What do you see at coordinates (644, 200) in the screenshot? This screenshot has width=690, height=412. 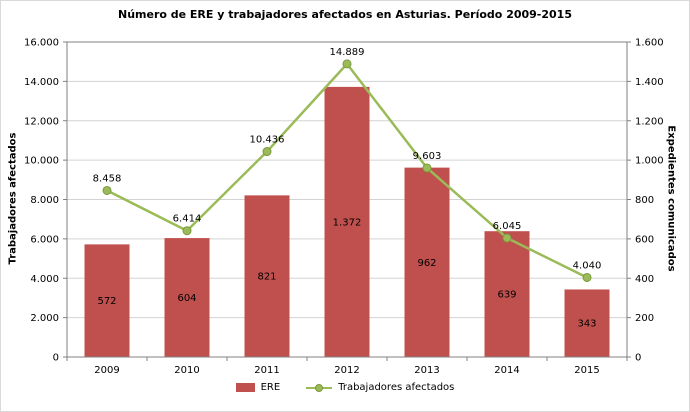 I see `svg-text: 800` at bounding box center [644, 200].